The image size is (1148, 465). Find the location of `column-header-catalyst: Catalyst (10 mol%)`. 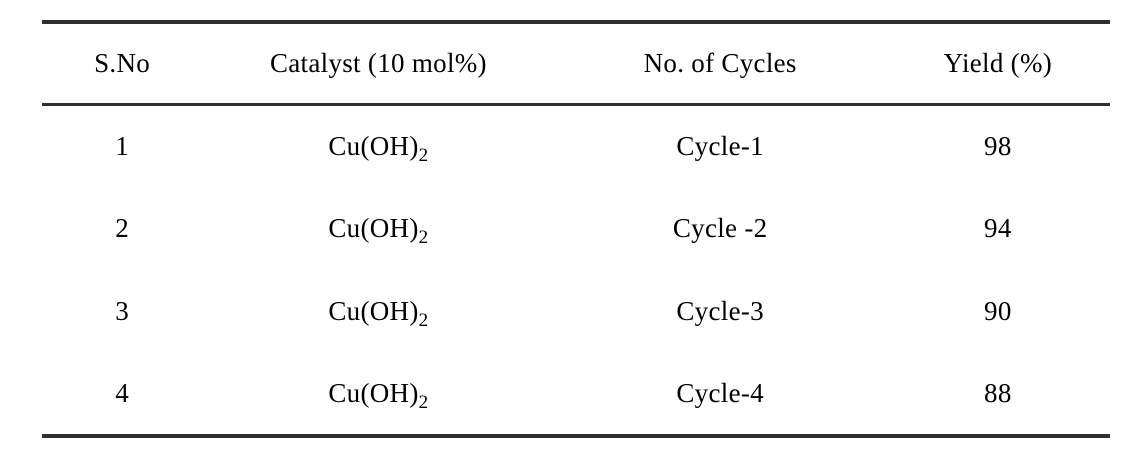

column-header-catalyst: Catalyst (10 mol%) is located at coordinates (378, 62).